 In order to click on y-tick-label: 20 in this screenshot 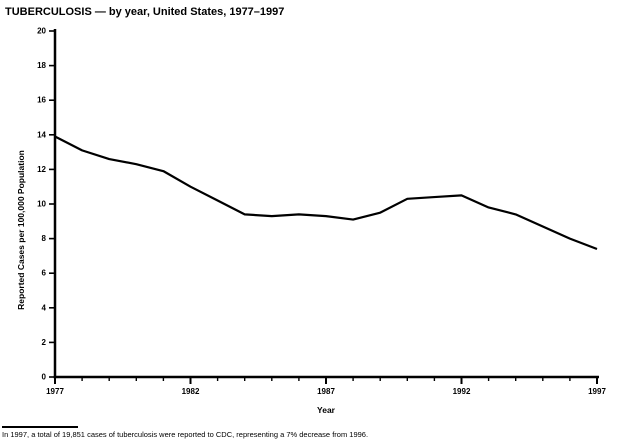, I will do `click(41, 31)`.